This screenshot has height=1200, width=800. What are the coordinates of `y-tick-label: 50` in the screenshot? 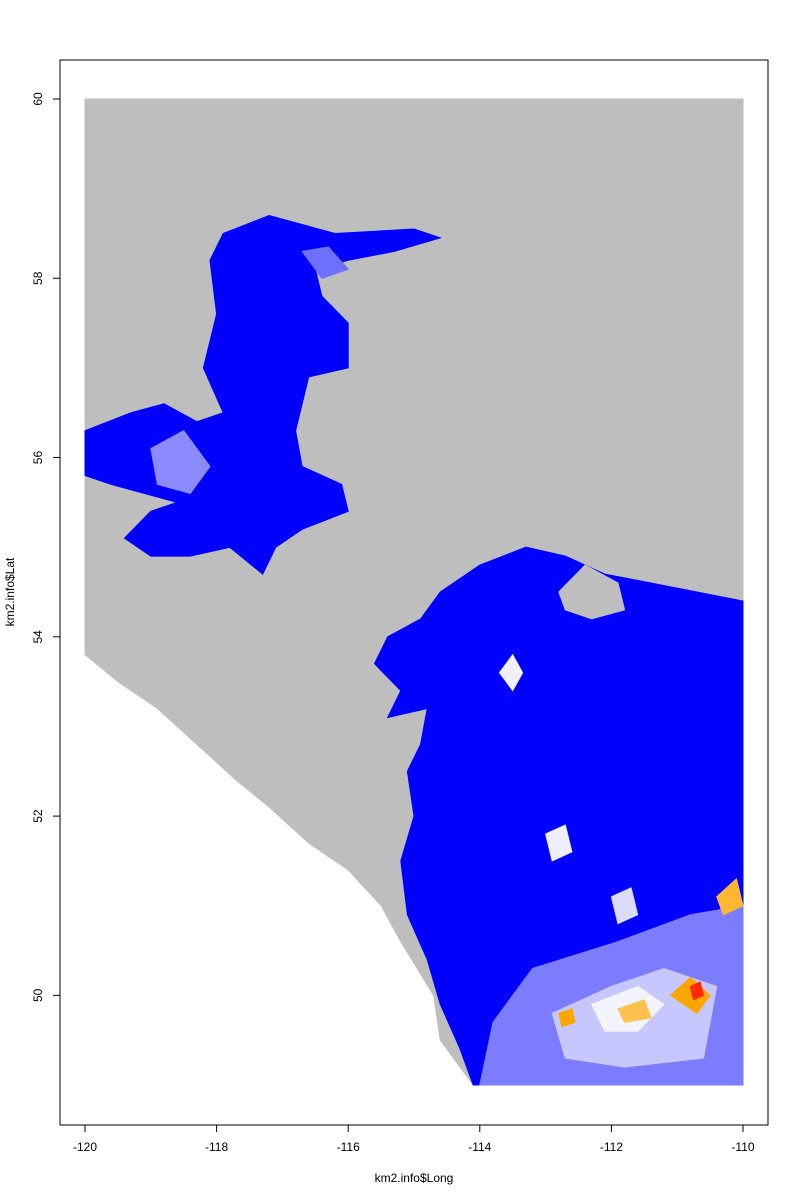 It's located at (38, 995).